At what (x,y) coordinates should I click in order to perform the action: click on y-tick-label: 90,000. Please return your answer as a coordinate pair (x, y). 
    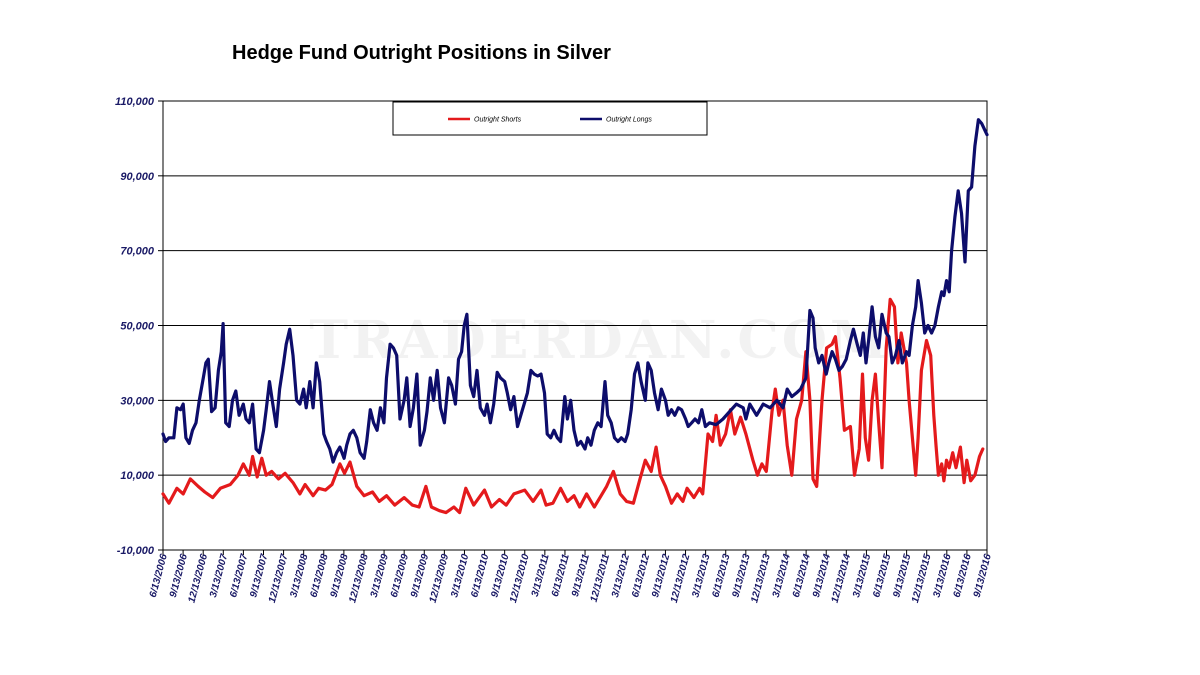
    Looking at the image, I should click on (137, 177).